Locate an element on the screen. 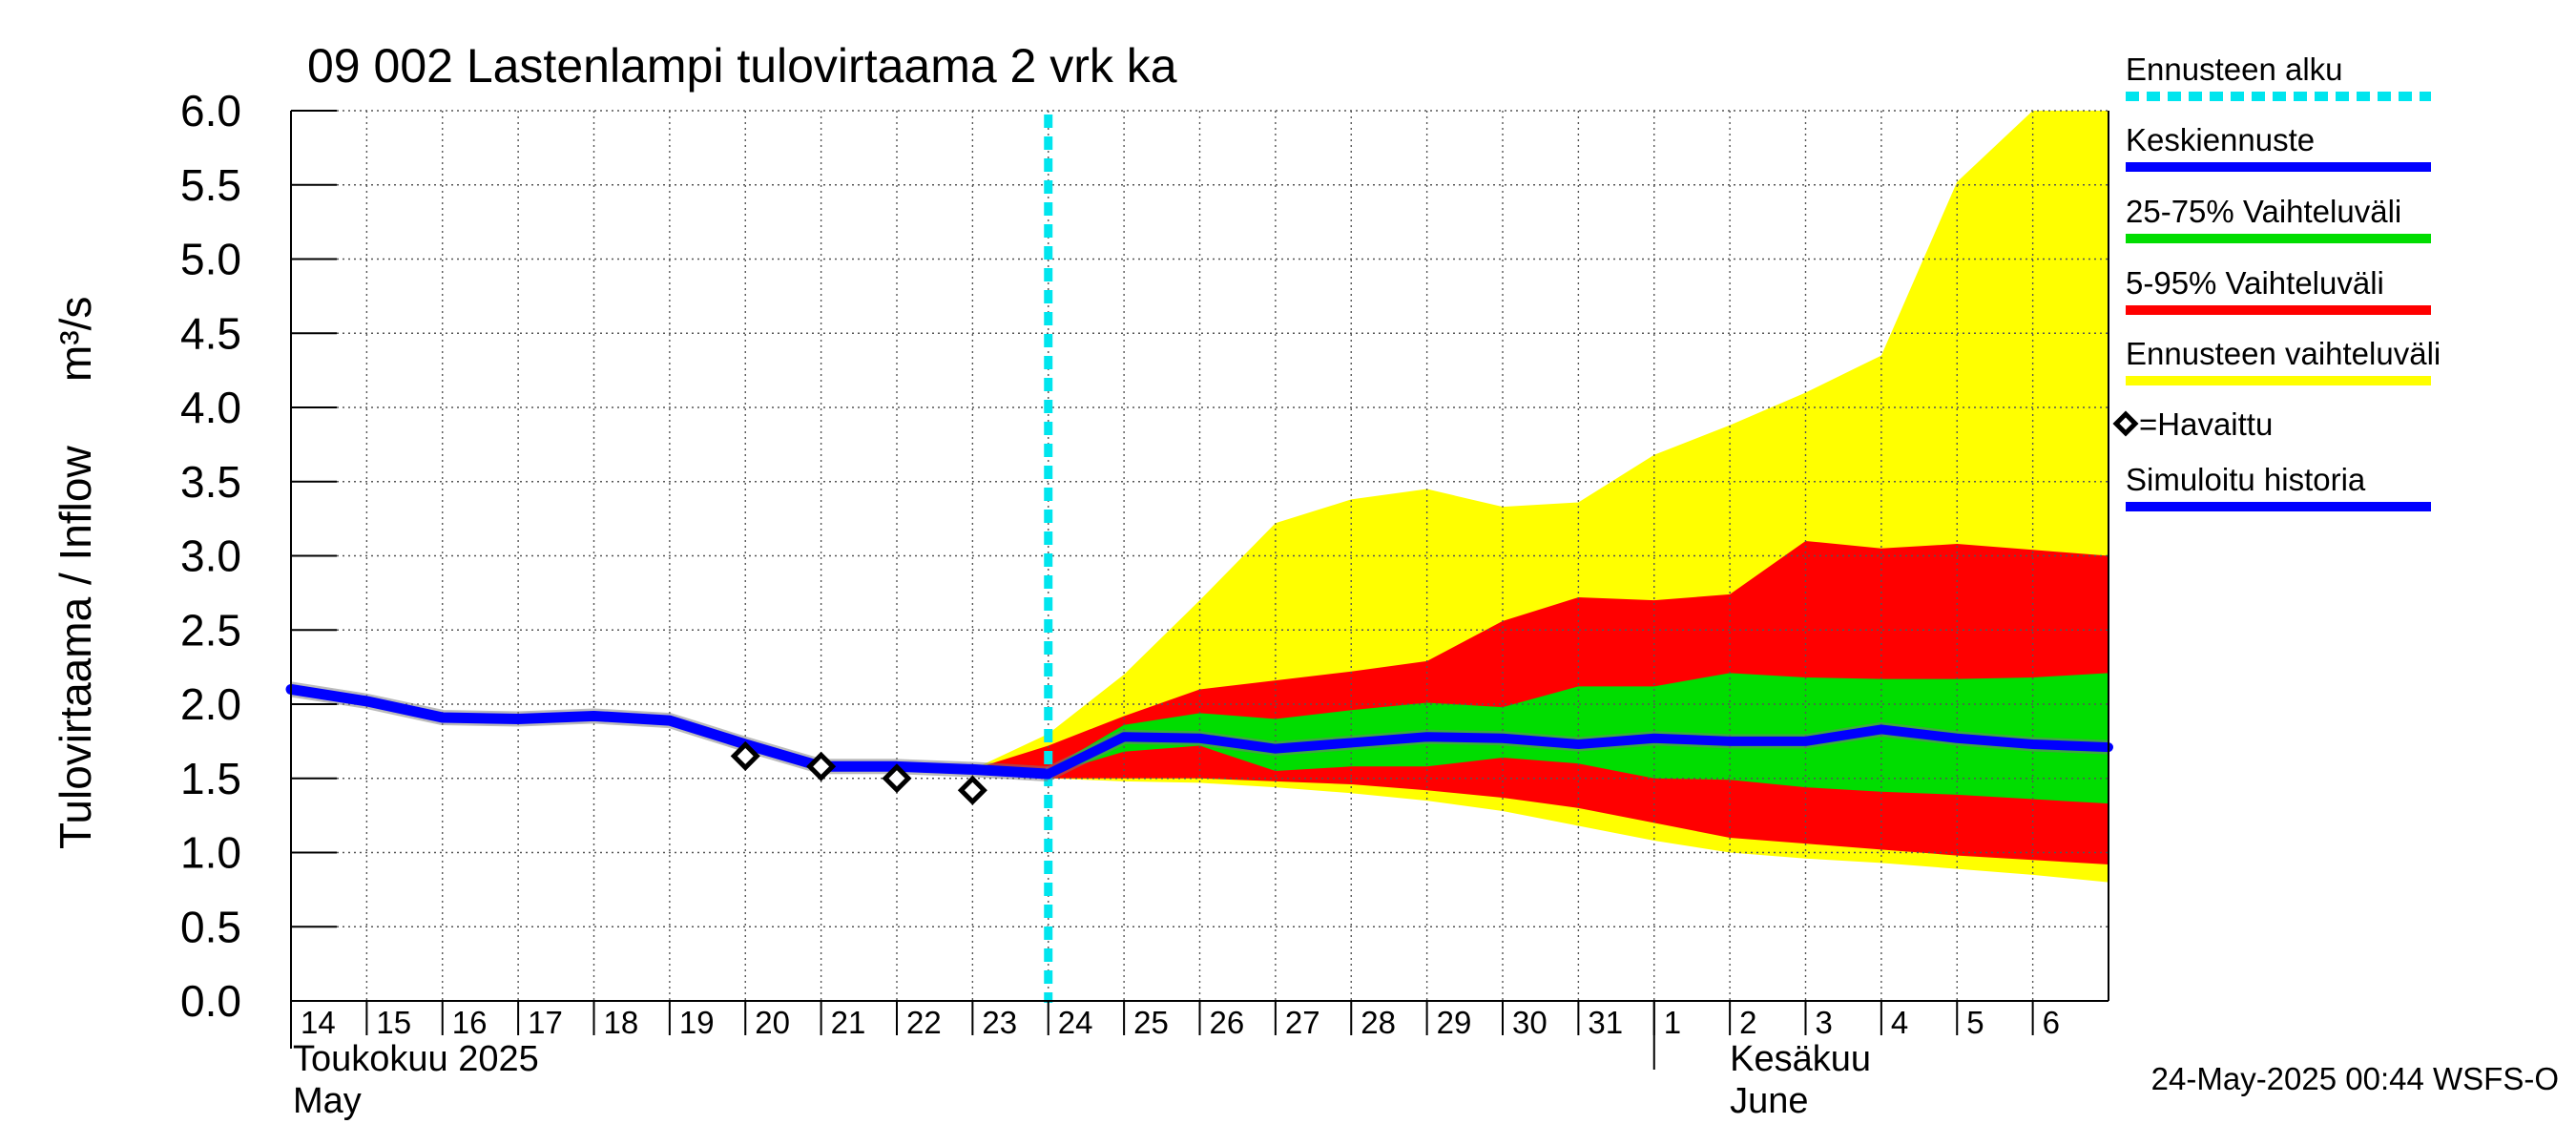  y-tick-label: 4.0 is located at coordinates (210, 407).